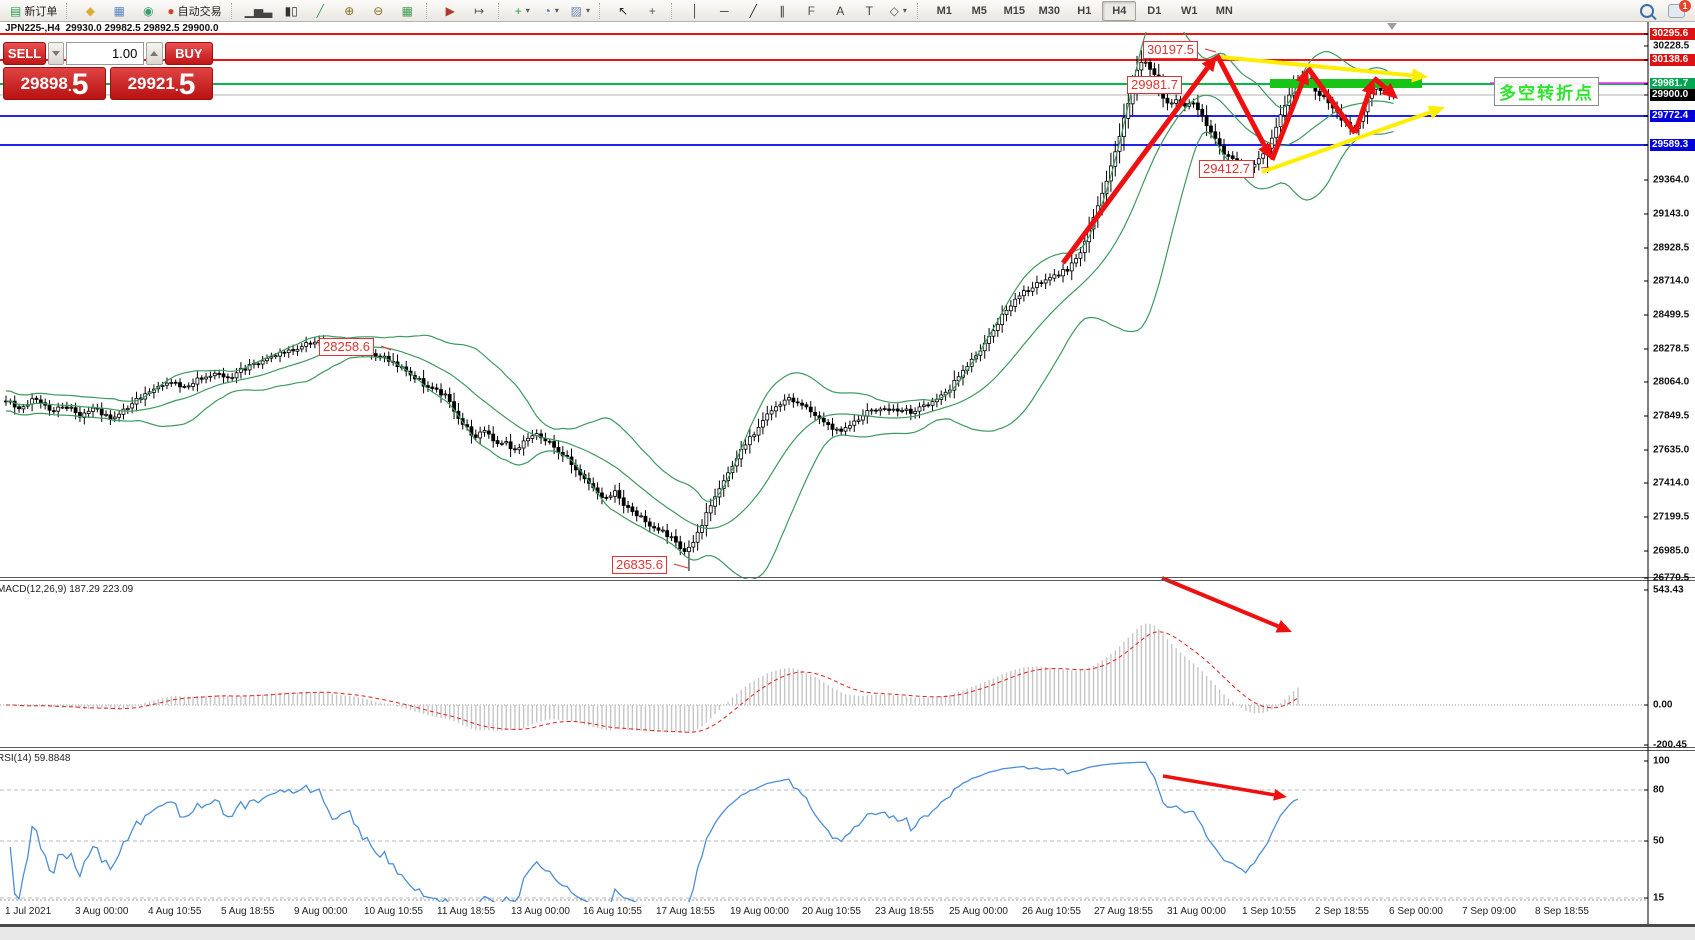 The height and width of the screenshot is (940, 1695). I want to click on time-axis-label: 26 Aug 10:55, so click(1051, 911).